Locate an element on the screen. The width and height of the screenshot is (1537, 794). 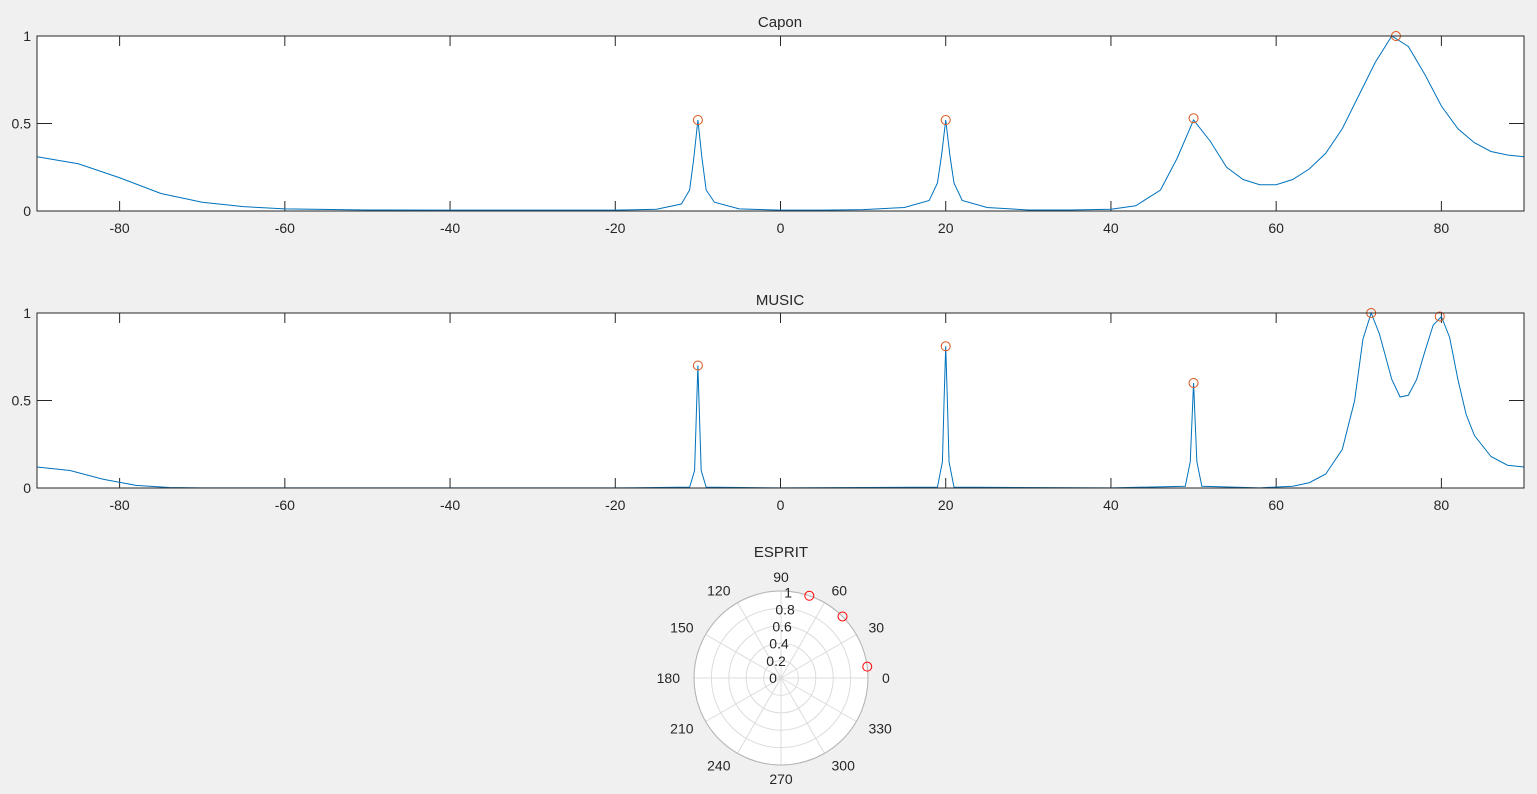
esprit-polar-grid is located at coordinates (781, 678).